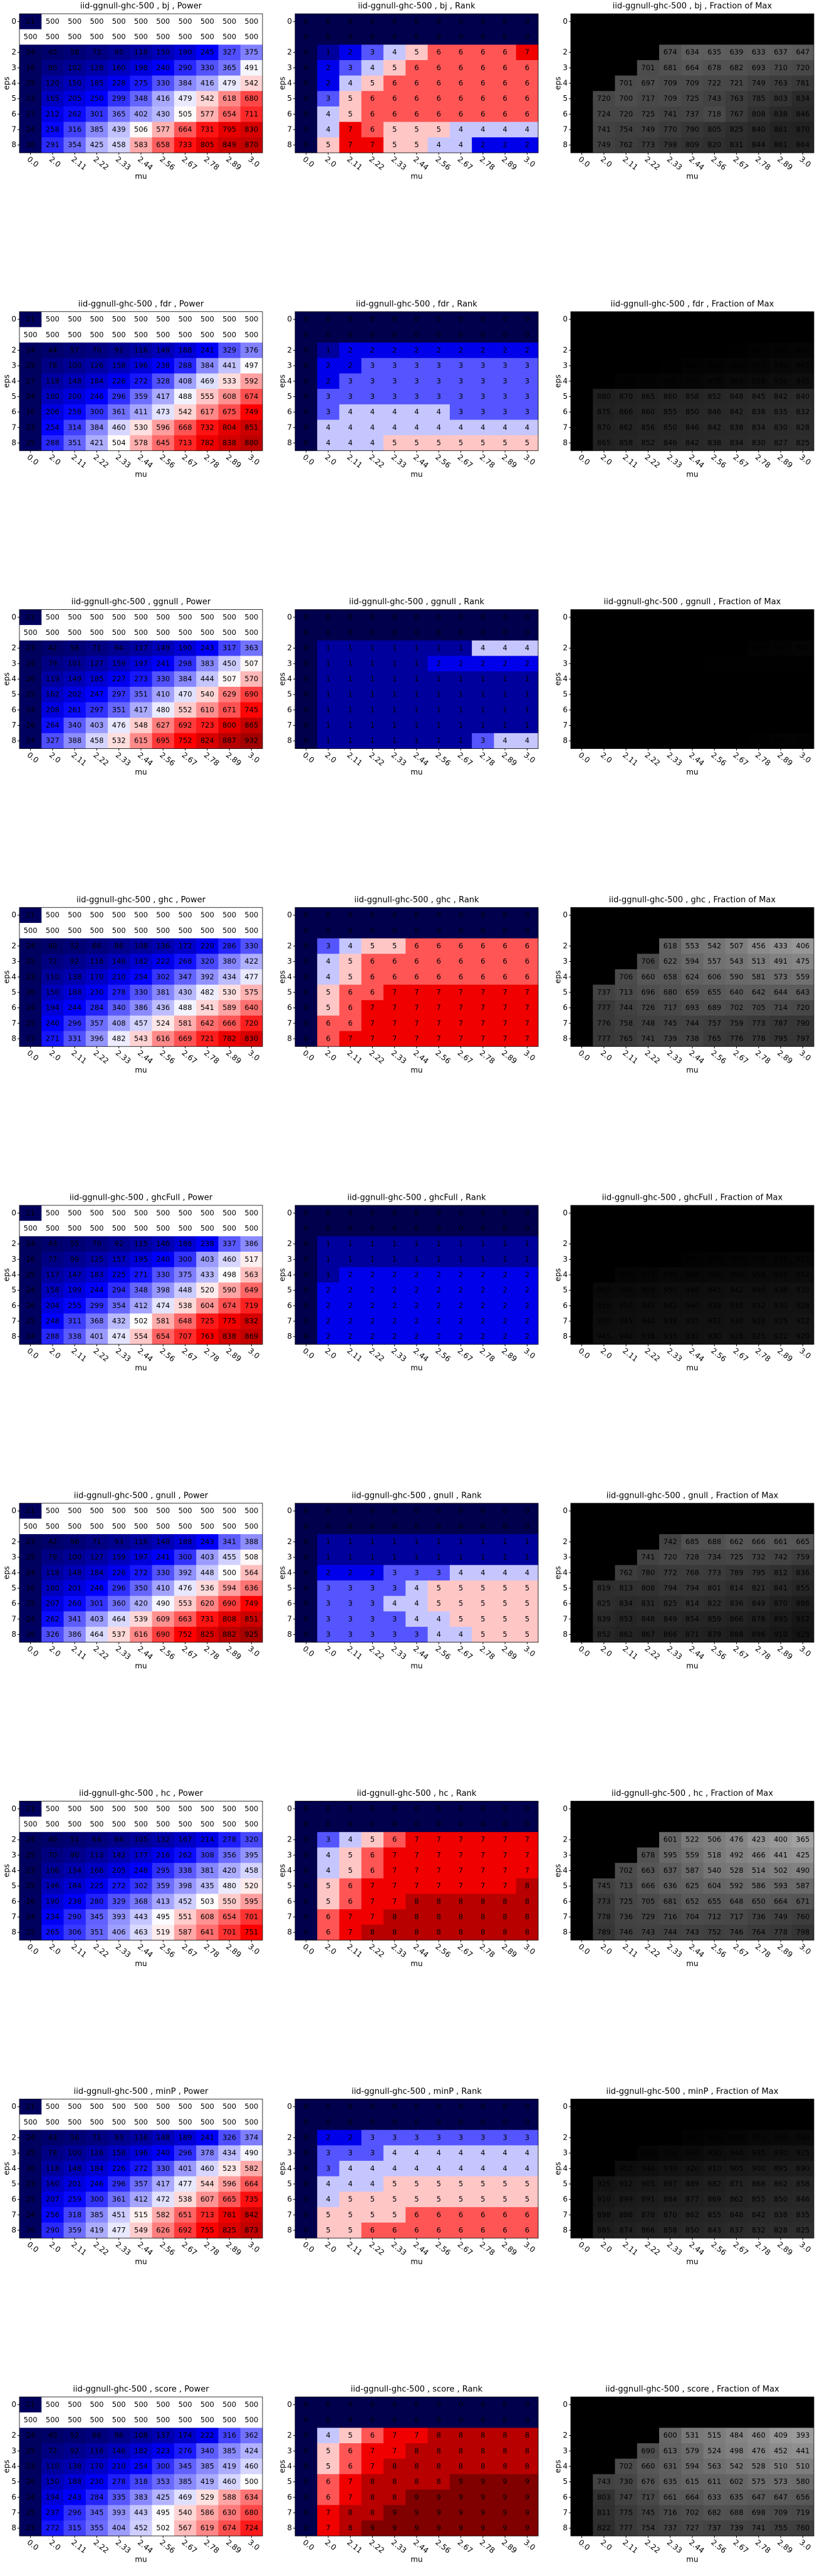 The width and height of the screenshot is (827, 2576). What do you see at coordinates (185, 1635) in the screenshot?
I see `cell-label: 752` at bounding box center [185, 1635].